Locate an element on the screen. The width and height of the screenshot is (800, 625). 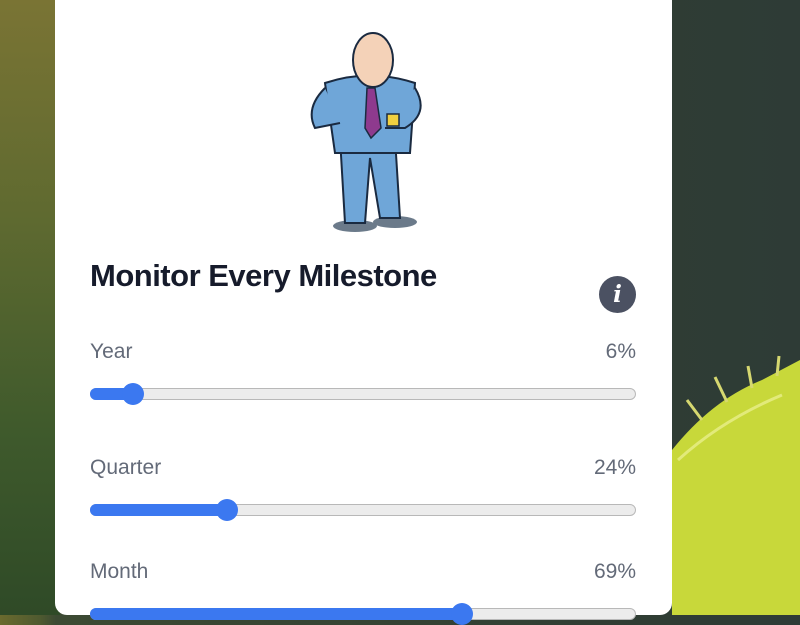
slider-label: Quarter is located at coordinates (126, 467).